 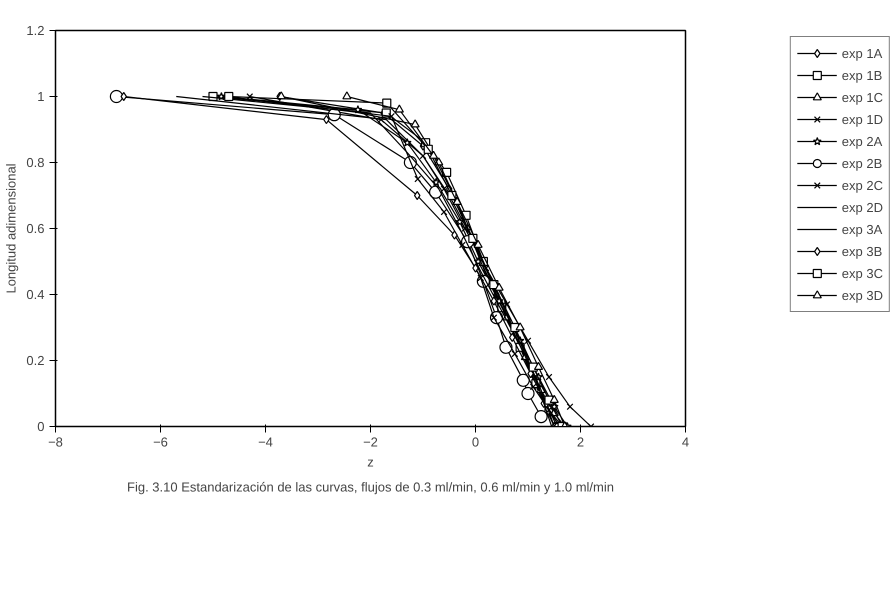 What do you see at coordinates (35, 294) in the screenshot?
I see `y-tick-label: 0.4` at bounding box center [35, 294].